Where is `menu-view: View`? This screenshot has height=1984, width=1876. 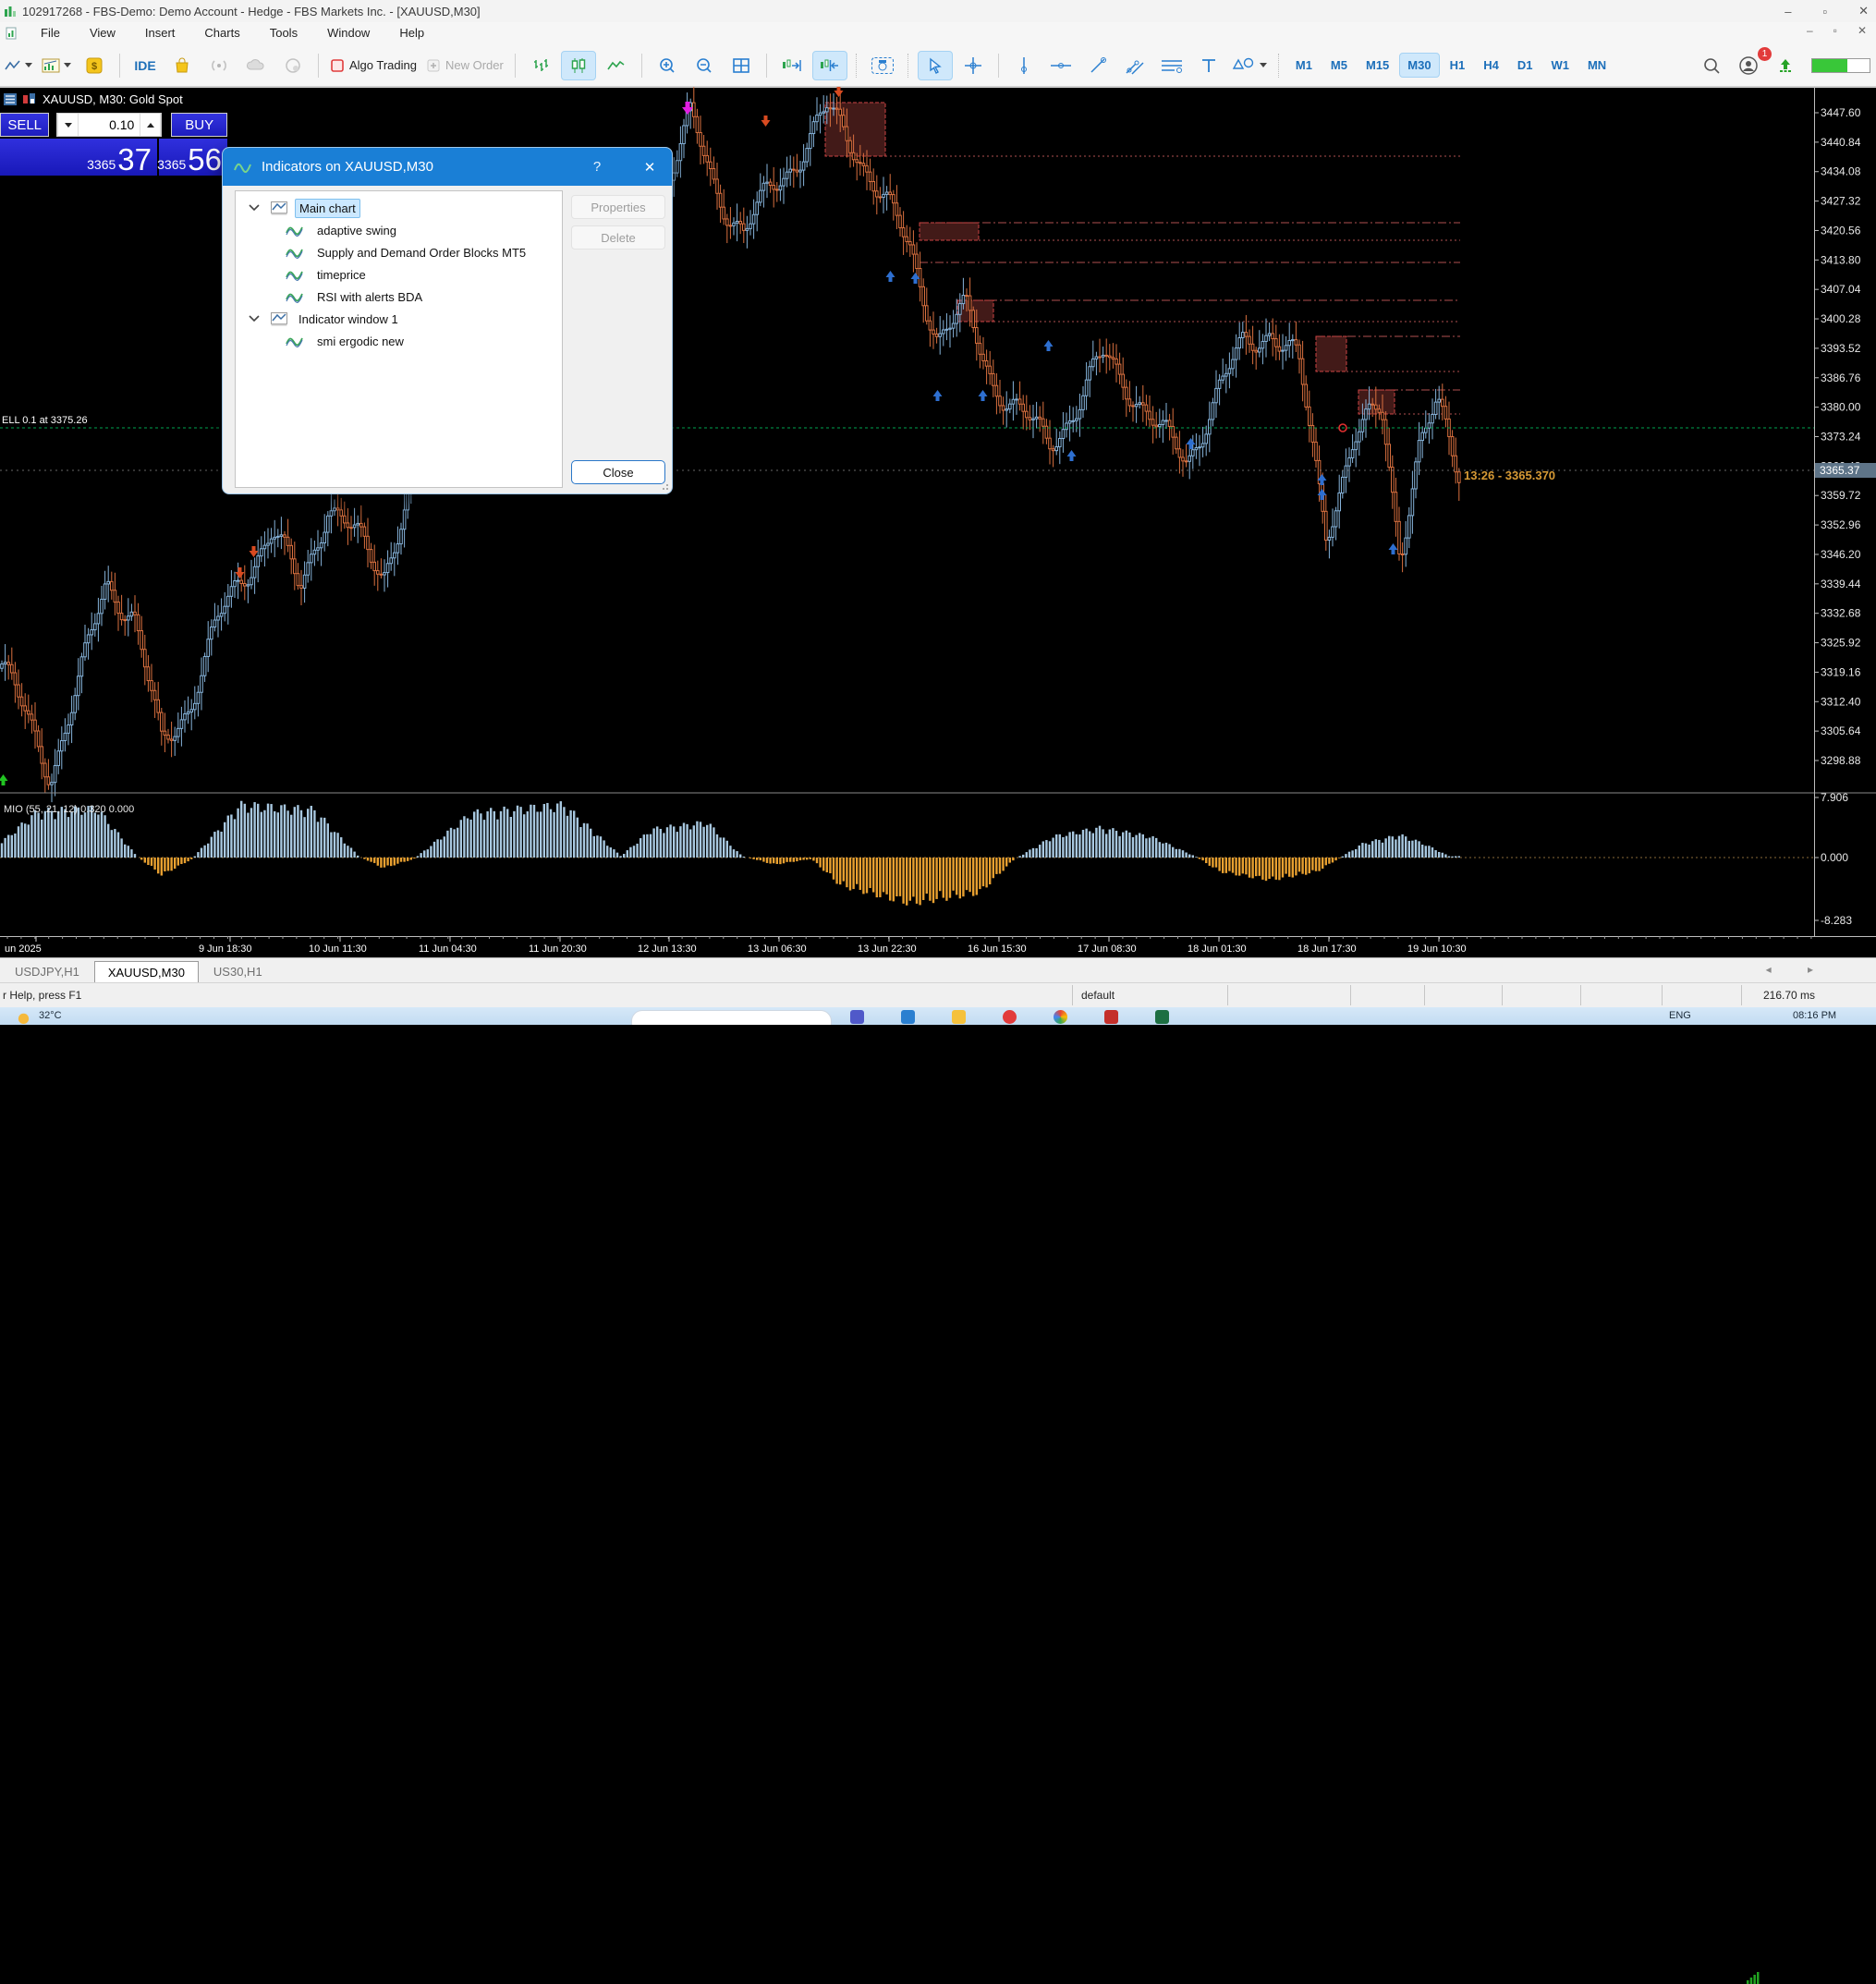 menu-view: View is located at coordinates (102, 33).